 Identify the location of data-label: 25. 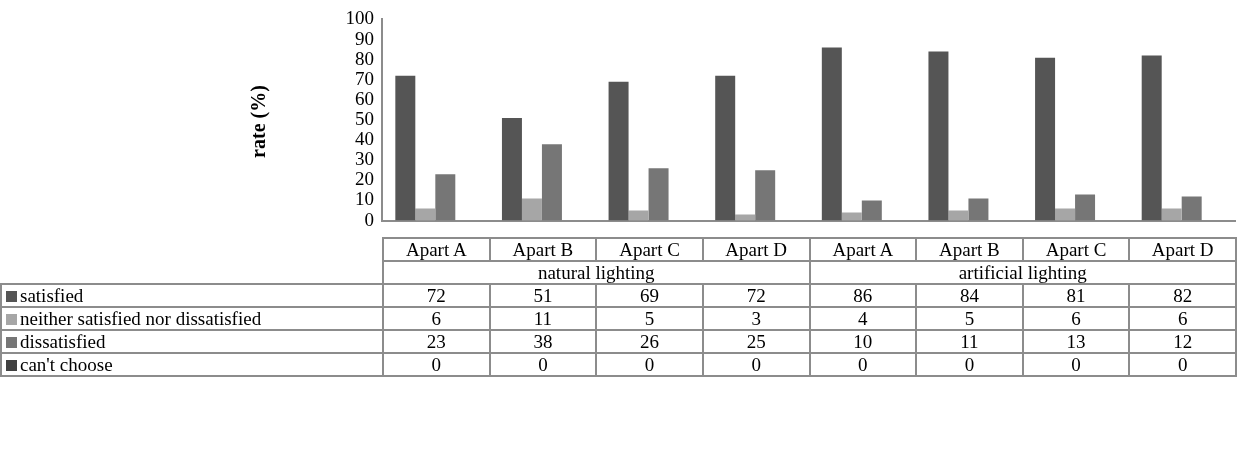
(756, 341).